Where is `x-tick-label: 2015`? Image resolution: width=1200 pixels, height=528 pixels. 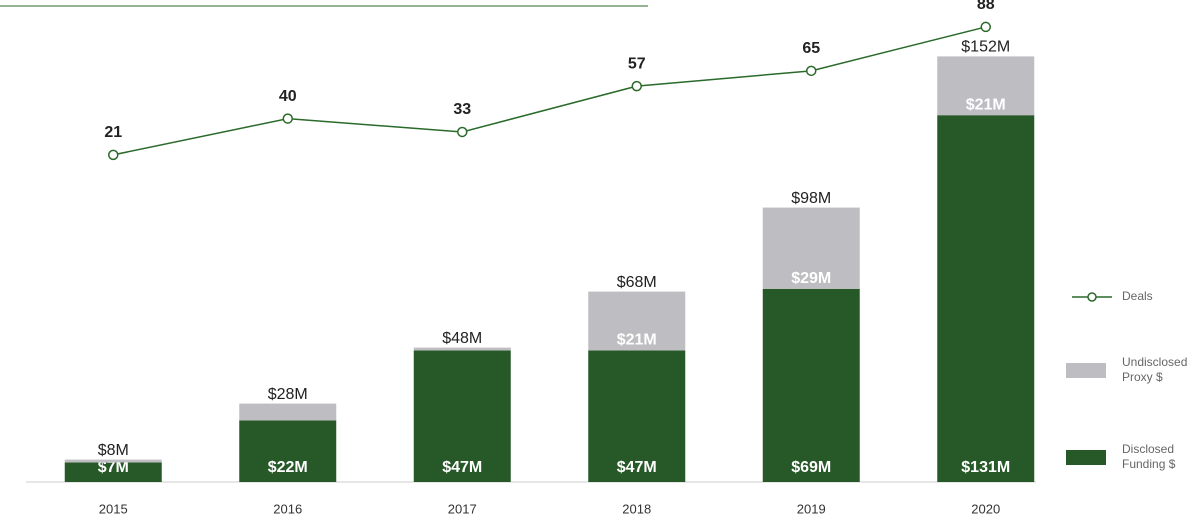
x-tick-label: 2015 is located at coordinates (113, 508).